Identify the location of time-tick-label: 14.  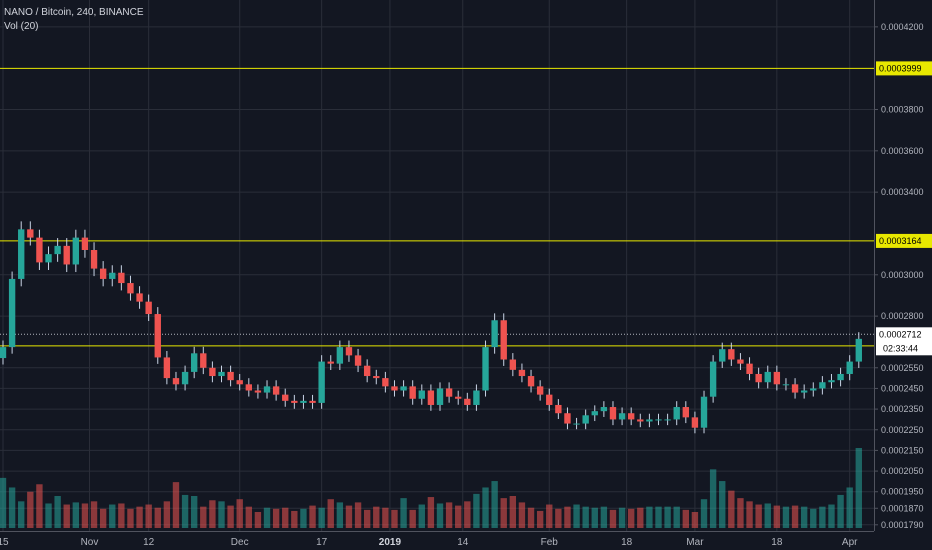
(463, 542).